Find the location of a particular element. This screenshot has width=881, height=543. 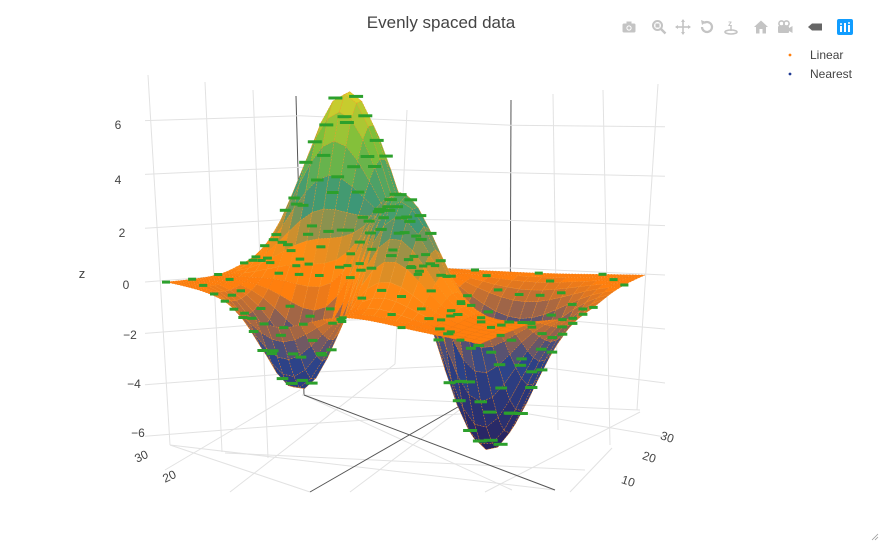

z-tick-label: 2 is located at coordinates (122, 233).